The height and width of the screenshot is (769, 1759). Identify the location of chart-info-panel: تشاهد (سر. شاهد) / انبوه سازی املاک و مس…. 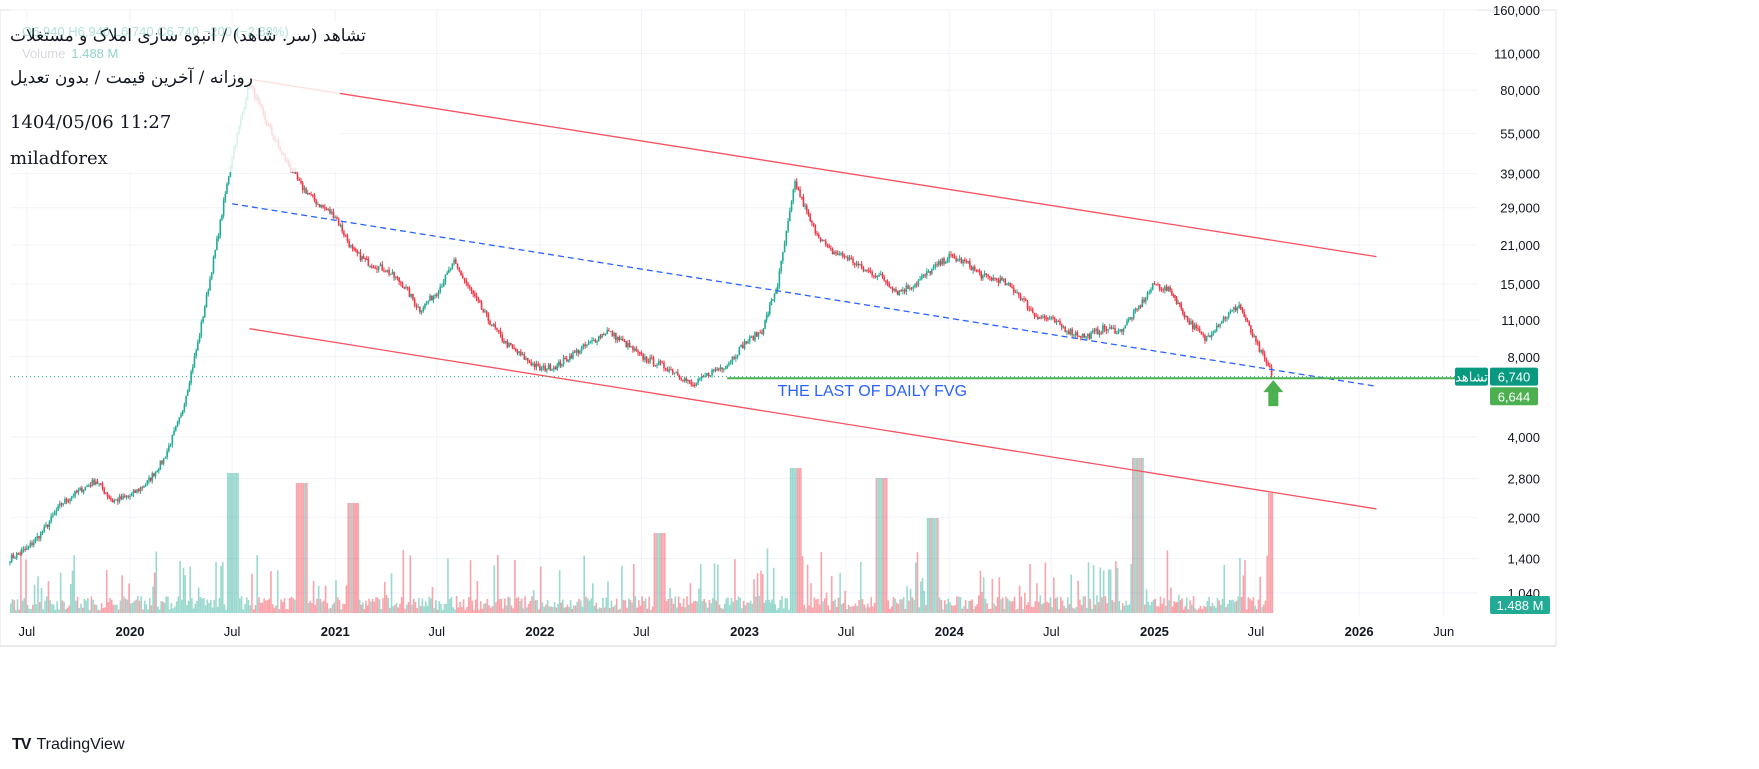
(188, 97).